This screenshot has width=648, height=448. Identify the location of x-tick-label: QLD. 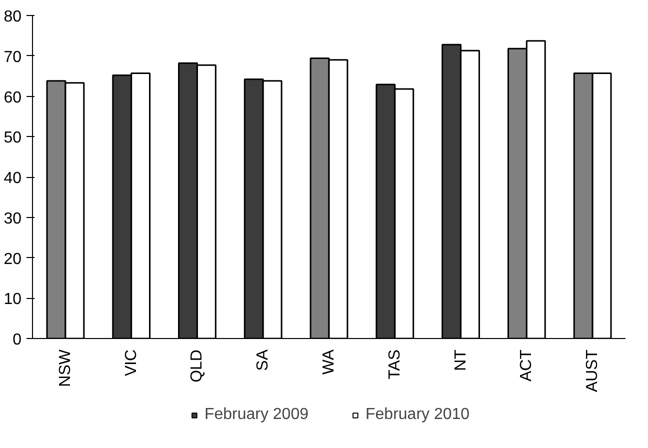
(197, 365).